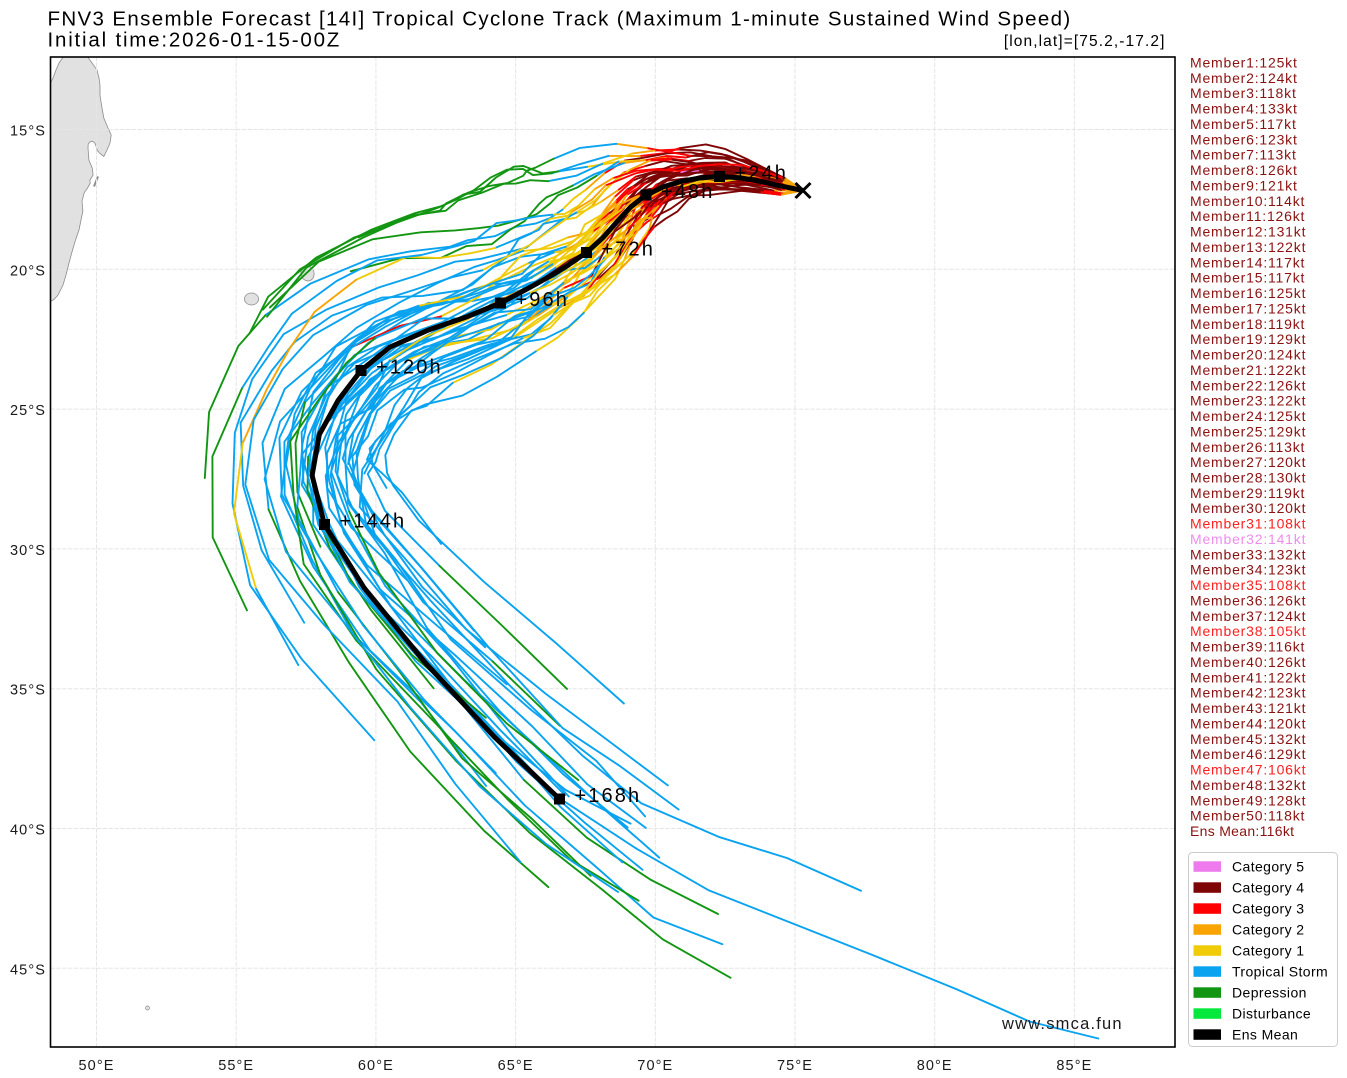  I want to click on svg-text: 85°E, so click(1074, 1066).